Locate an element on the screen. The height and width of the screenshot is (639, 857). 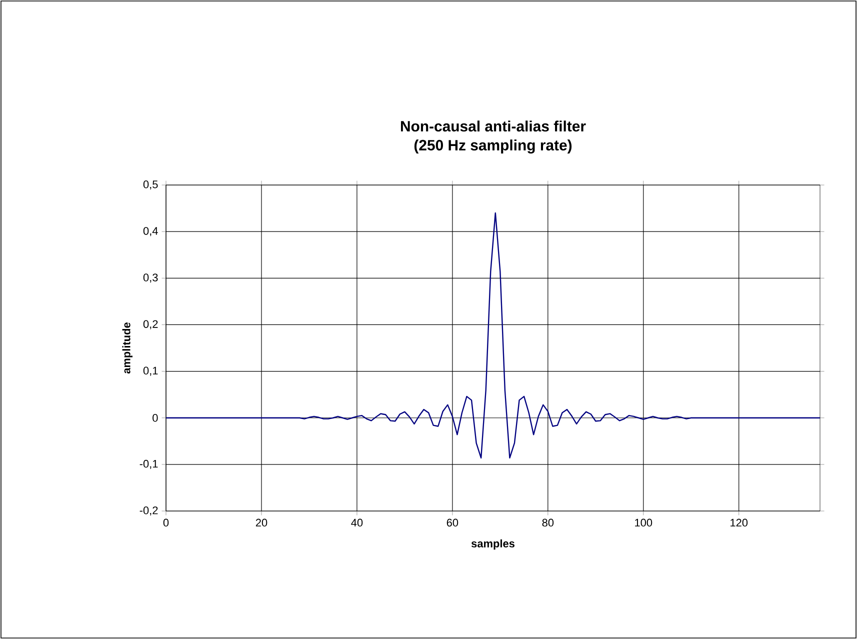
x-tick-label: 120 is located at coordinates (739, 522).